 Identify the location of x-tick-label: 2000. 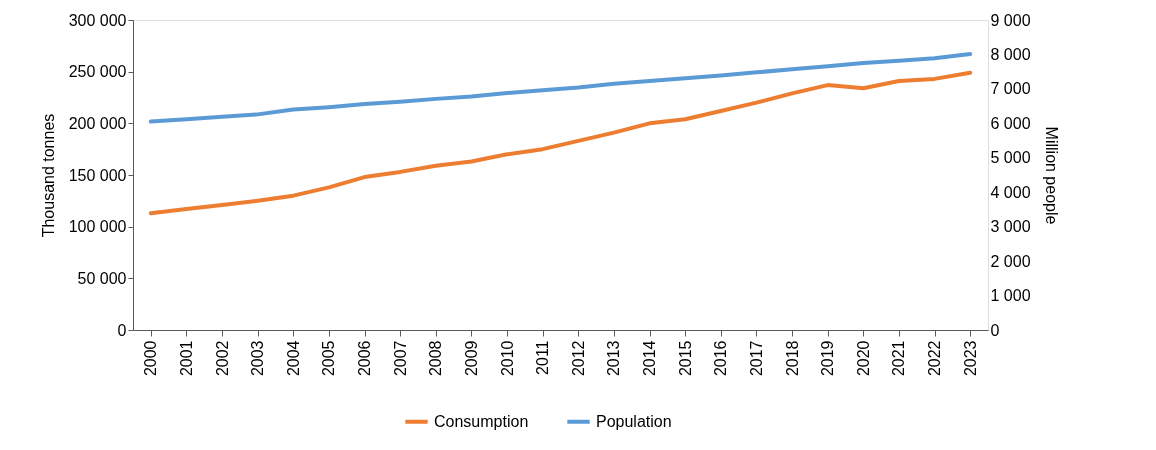
(151, 358).